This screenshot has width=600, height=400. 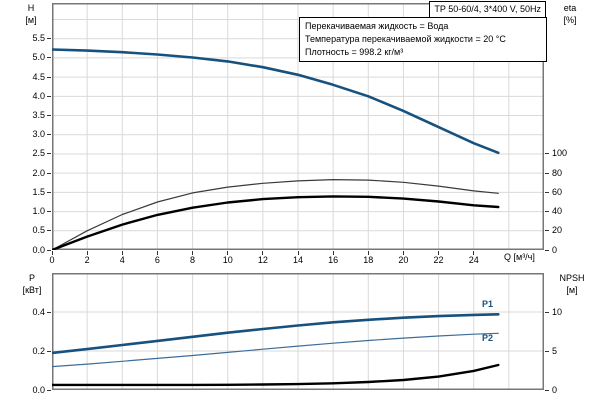 What do you see at coordinates (262, 260) in the screenshot?
I see `x-tick-label: 12` at bounding box center [262, 260].